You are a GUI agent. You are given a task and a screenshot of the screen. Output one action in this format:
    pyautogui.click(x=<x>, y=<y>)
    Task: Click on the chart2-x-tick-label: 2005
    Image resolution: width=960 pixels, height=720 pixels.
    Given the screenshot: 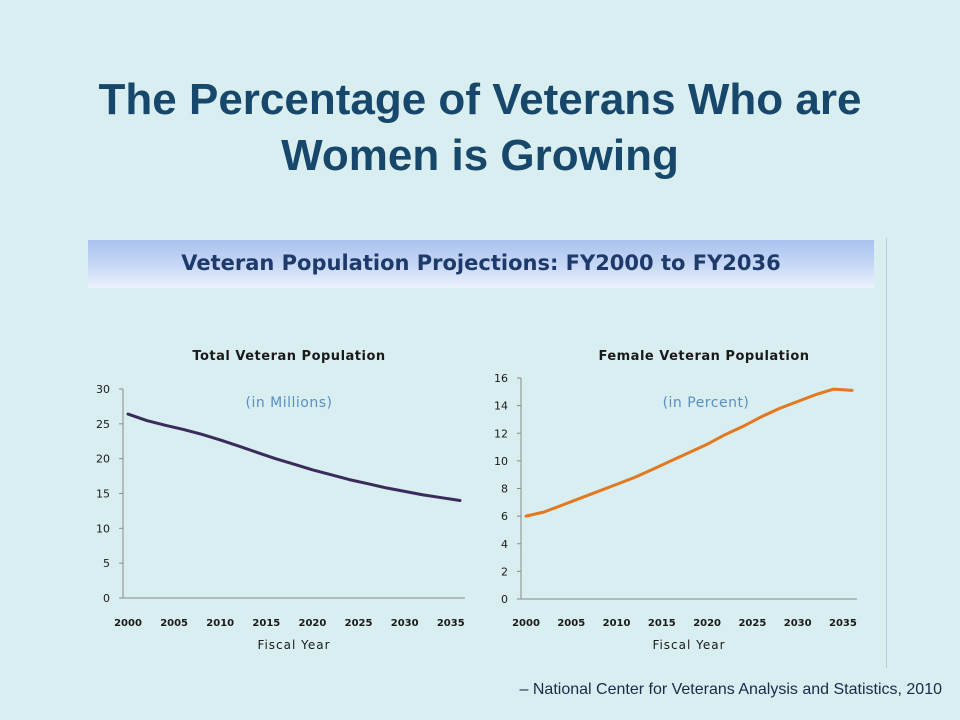 What is the action you would take?
    pyautogui.click(x=571, y=623)
    